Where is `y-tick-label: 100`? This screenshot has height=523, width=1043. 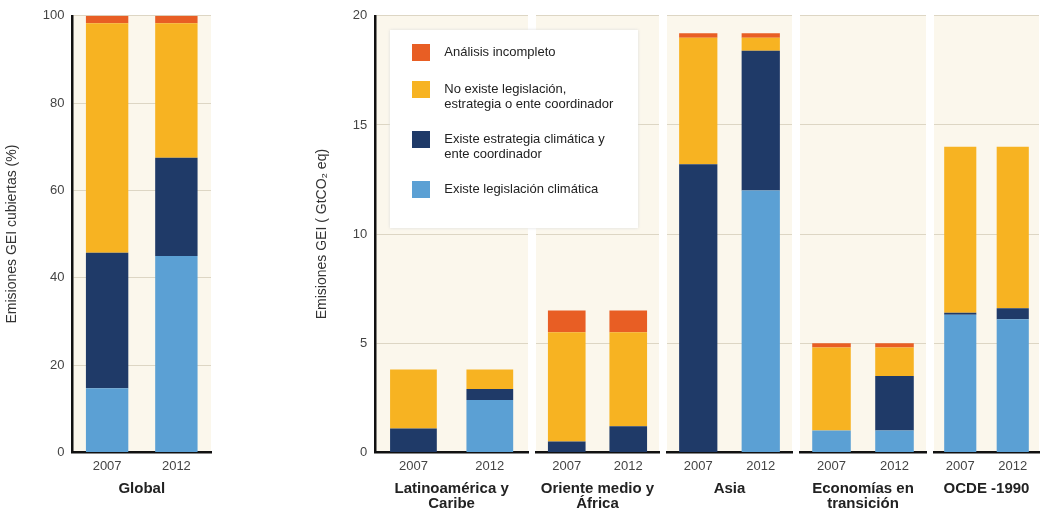 y-tick-label: 100 is located at coordinates (53, 15).